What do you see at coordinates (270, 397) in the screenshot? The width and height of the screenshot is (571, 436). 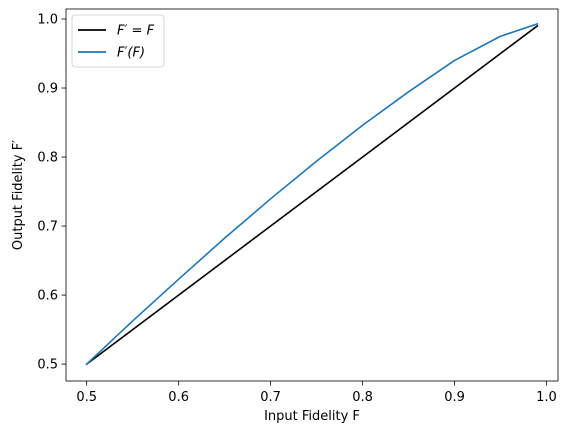 I see `x-tick-label: 0.7` at bounding box center [270, 397].